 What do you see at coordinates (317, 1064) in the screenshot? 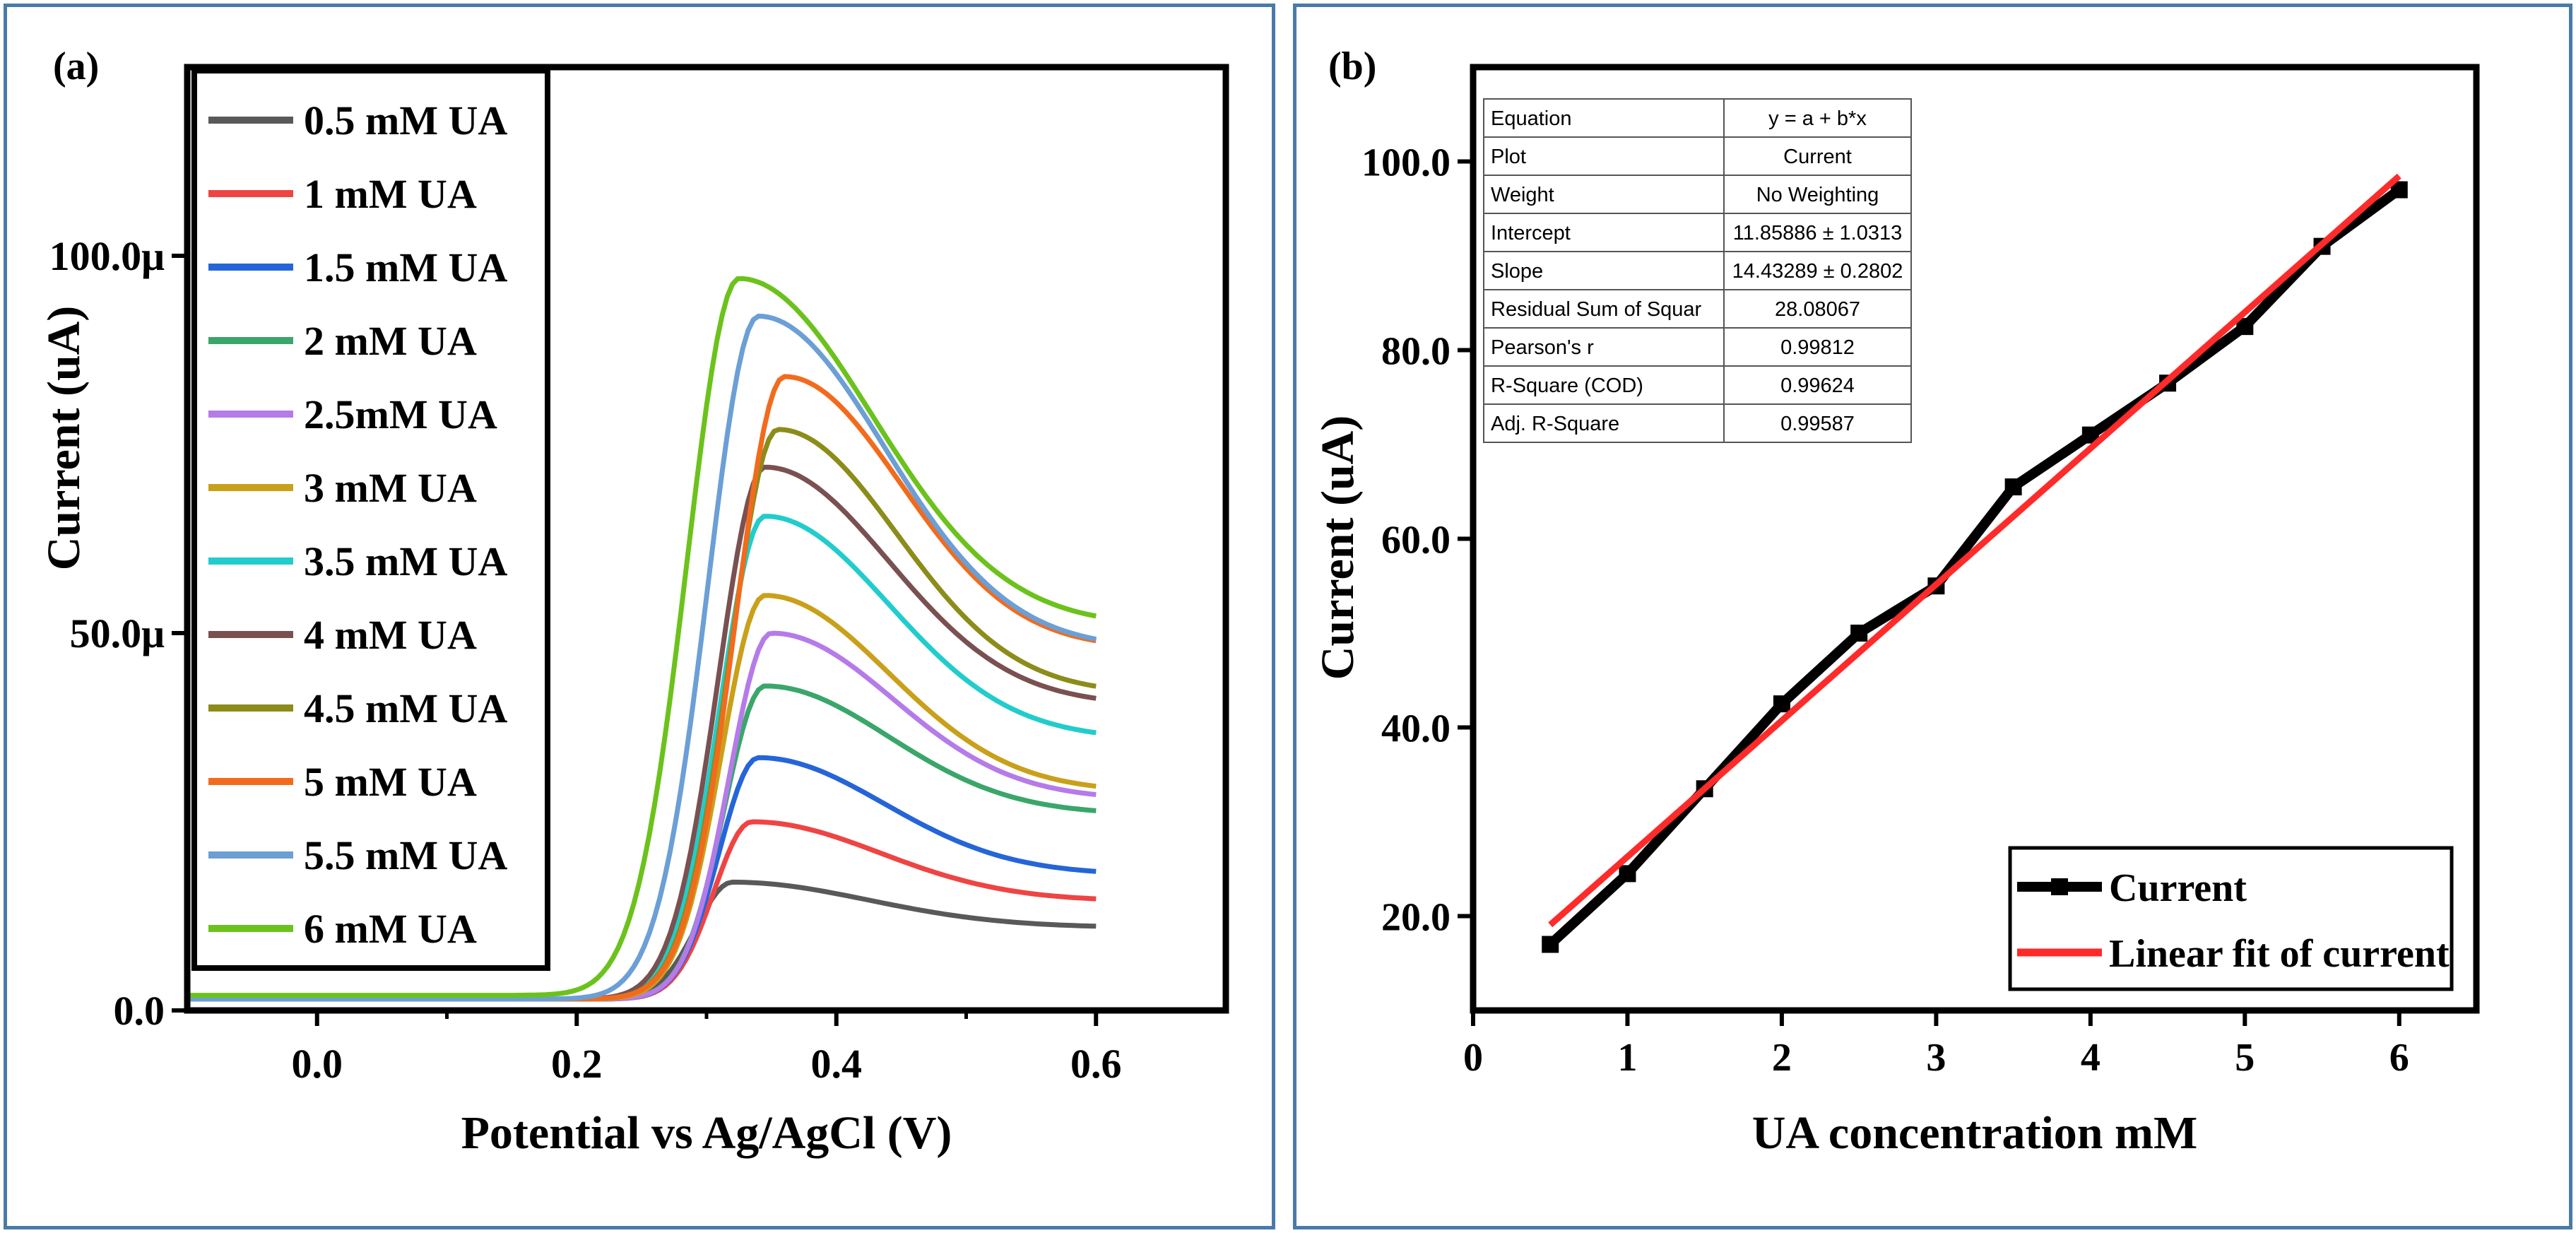
I see `x-tick-label-a: 0.0` at bounding box center [317, 1064].